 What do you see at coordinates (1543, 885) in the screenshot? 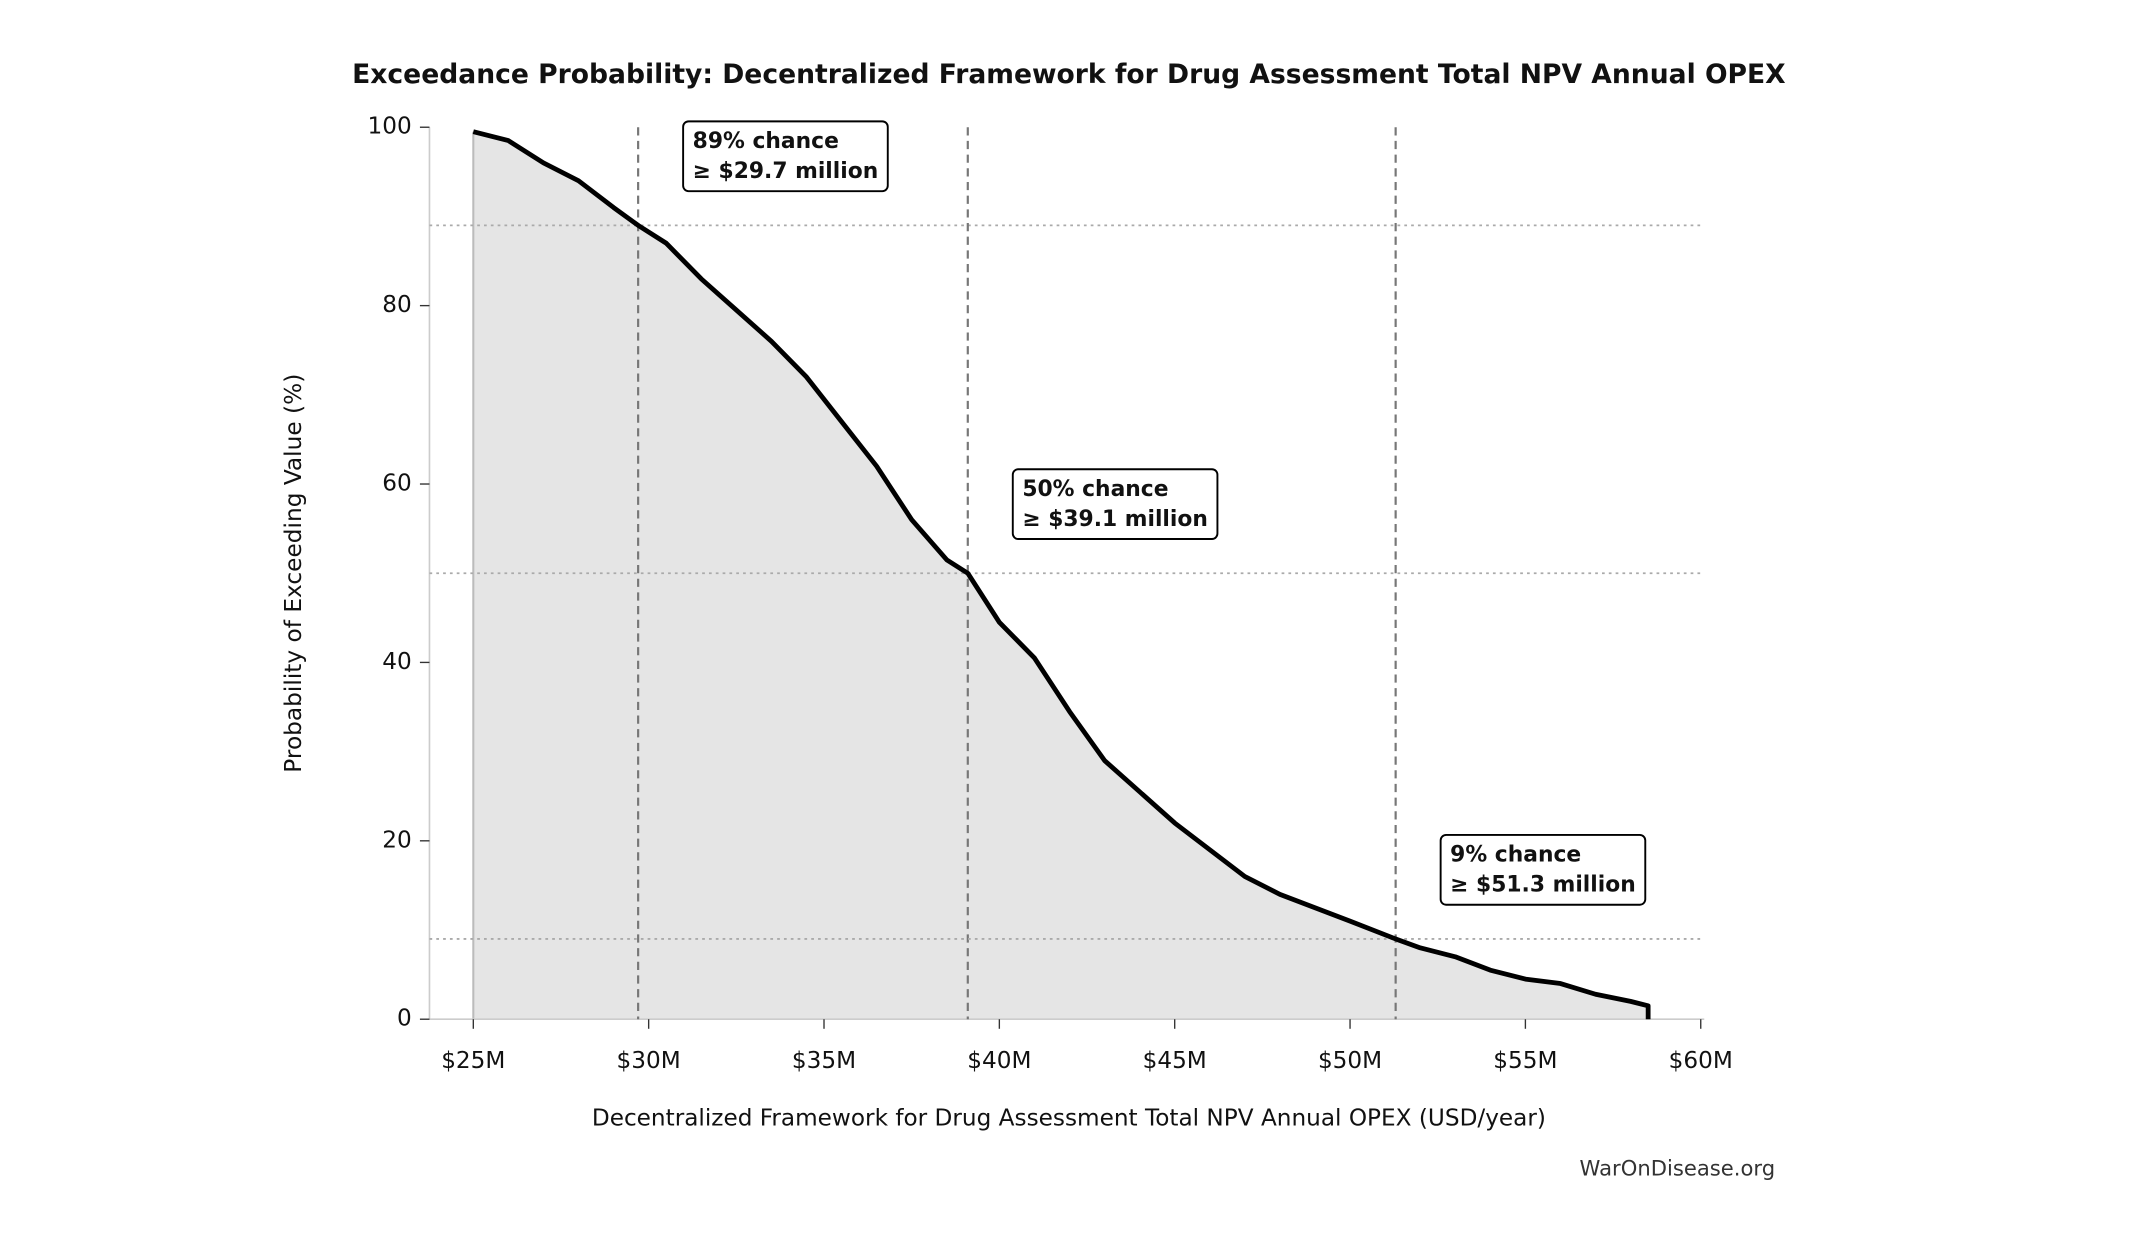
I see `annotation-text: ≥ $51.3 million` at bounding box center [1543, 885].